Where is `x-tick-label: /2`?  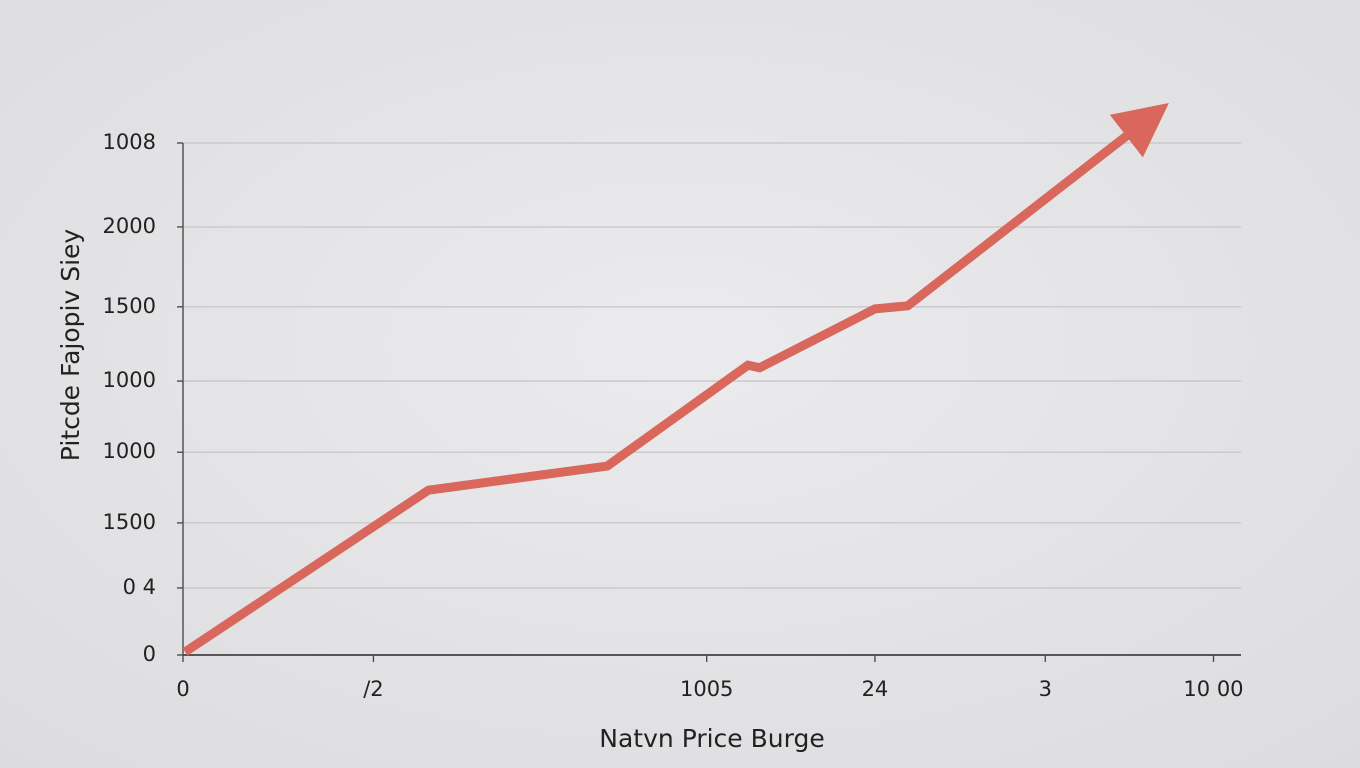
x-tick-label: /2 is located at coordinates (373, 689).